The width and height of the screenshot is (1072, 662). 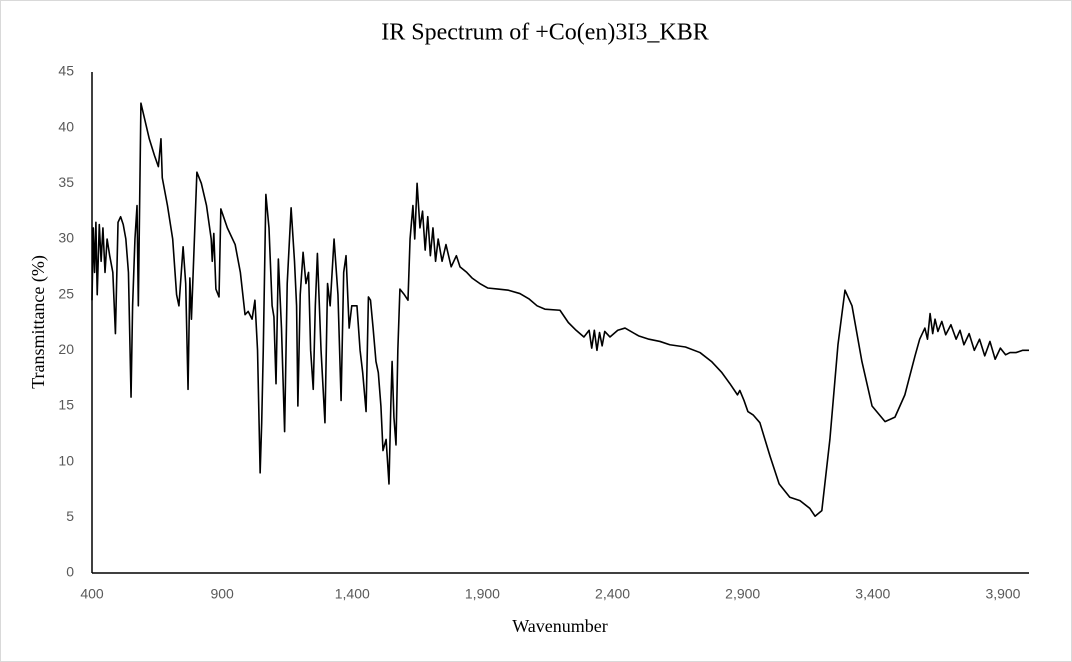 I want to click on chart-title: IR Spectrum of +Co(en)3I3_KBR, so click(x=545, y=33).